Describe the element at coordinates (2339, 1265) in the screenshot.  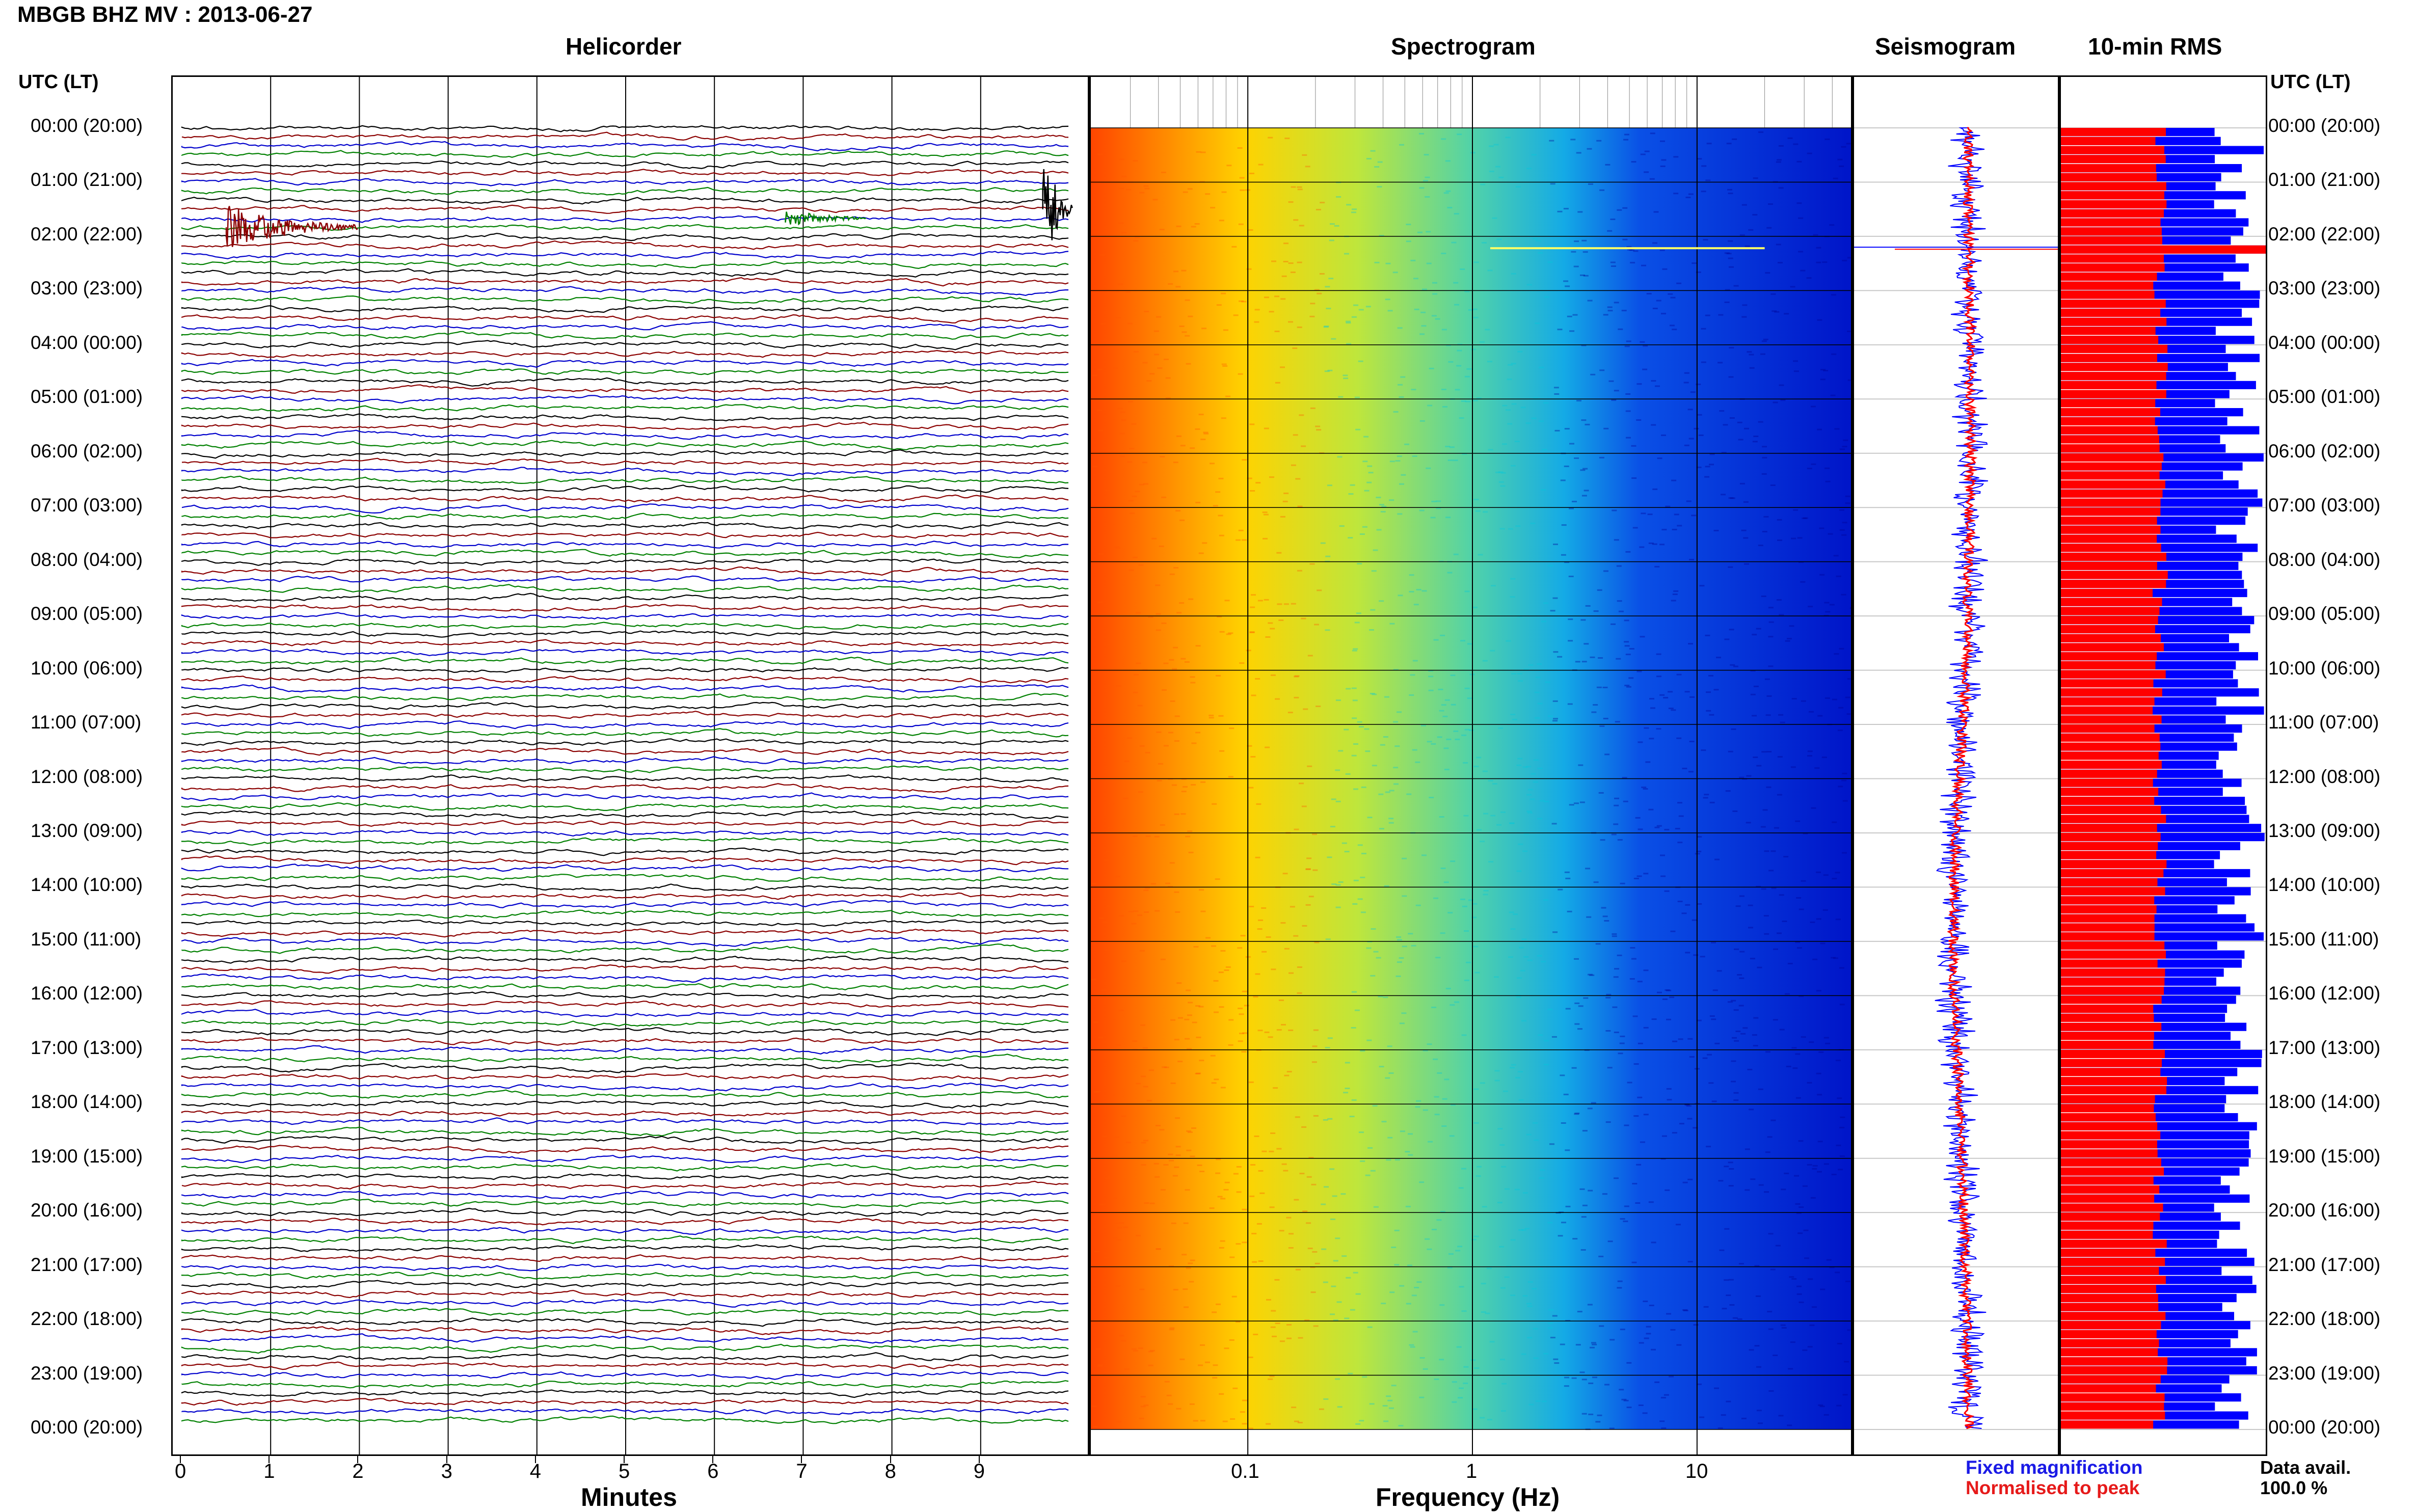
I see `time-label-right: 21:00 (17:00)` at that location.